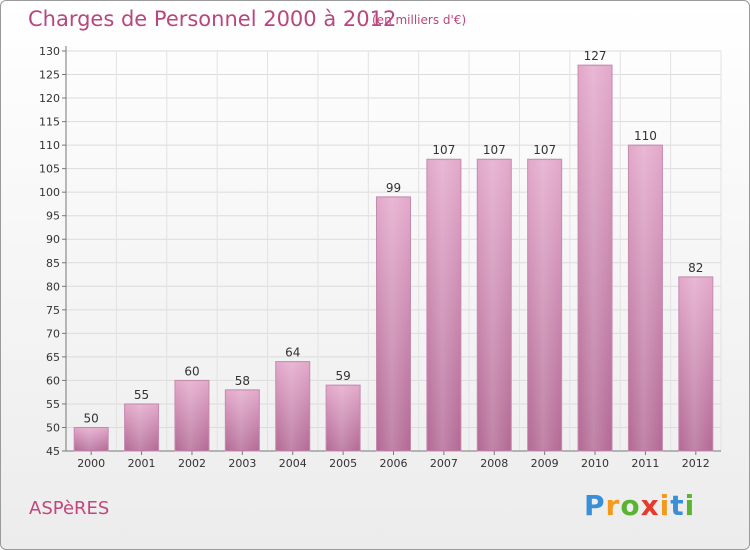 The width and height of the screenshot is (750, 550). What do you see at coordinates (645, 463) in the screenshot?
I see `x-tick-label: 2011` at bounding box center [645, 463].